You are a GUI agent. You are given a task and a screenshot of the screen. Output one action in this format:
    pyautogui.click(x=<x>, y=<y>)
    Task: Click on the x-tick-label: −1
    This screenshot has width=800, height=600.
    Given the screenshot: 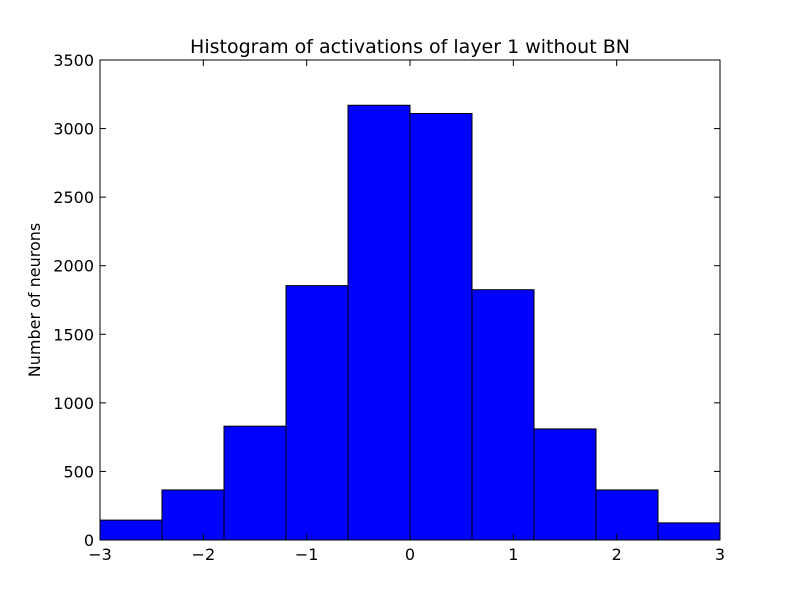 What is the action you would take?
    pyautogui.click(x=307, y=554)
    